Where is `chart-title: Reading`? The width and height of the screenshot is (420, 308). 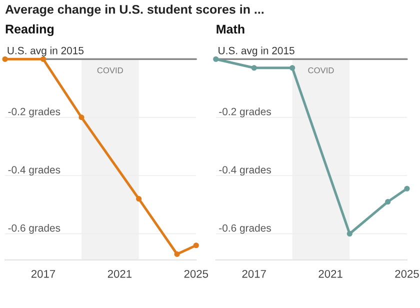 chart-title: Reading is located at coordinates (30, 30).